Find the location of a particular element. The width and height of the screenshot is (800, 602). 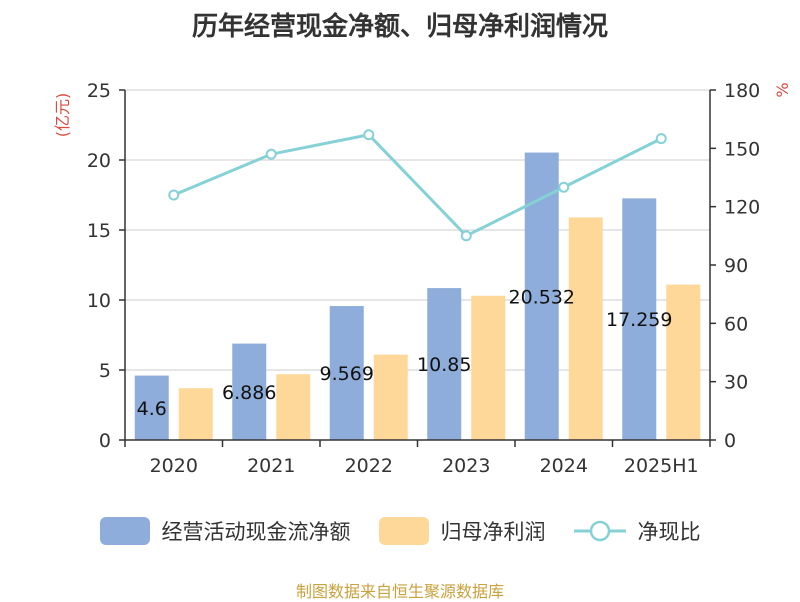

y-left-tick-label: 25 is located at coordinates (99, 91).